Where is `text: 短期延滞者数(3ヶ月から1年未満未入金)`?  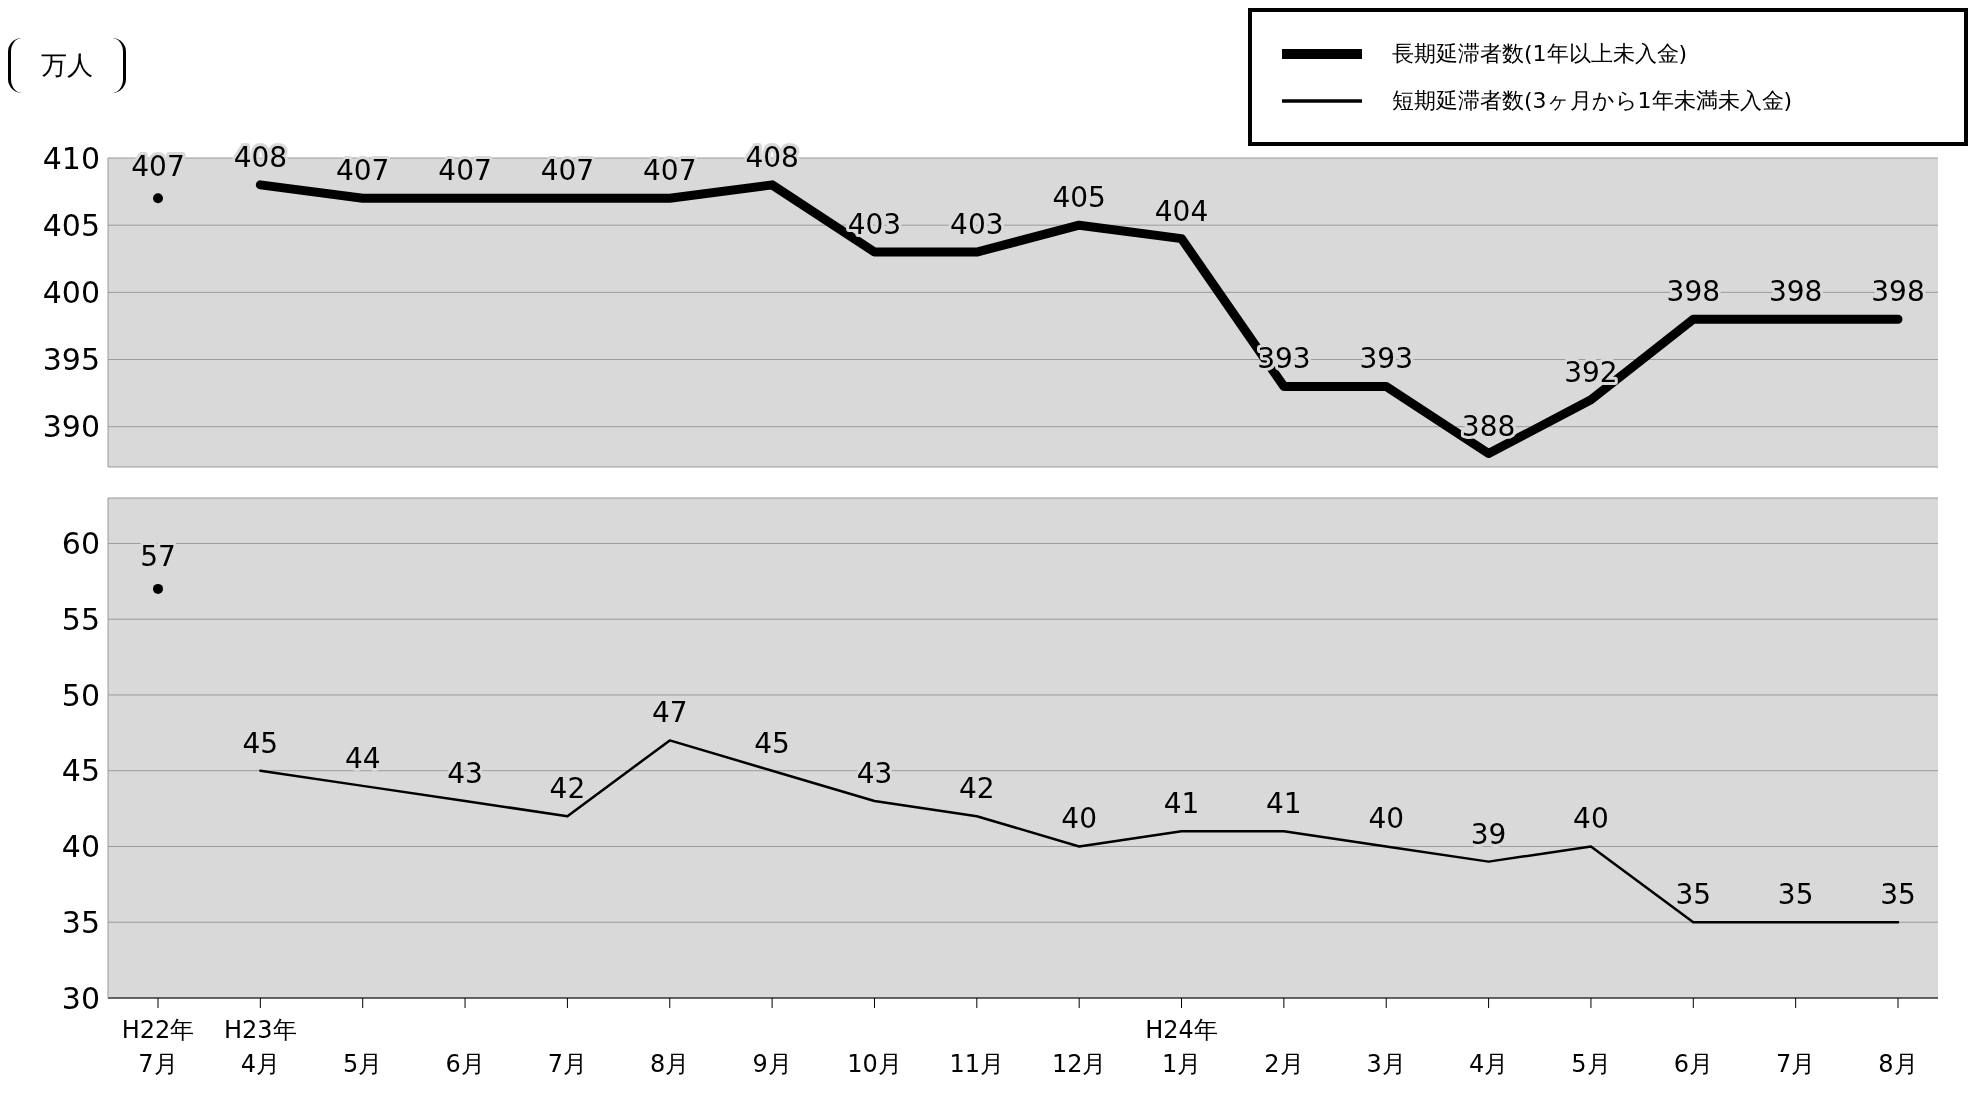
text: 短期延滞者数(3ヶ月から1年未満未入金) is located at coordinates (1592, 100).